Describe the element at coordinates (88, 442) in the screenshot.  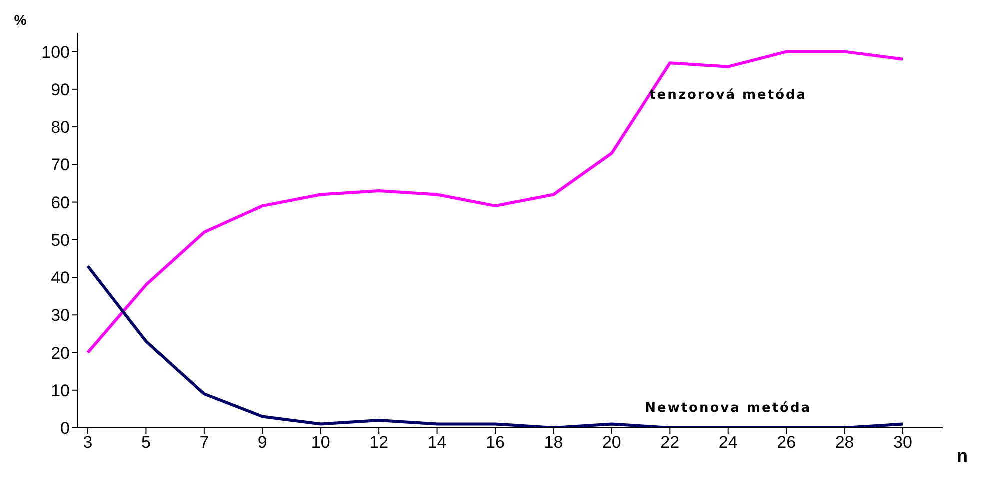
I see `x-tick-label: 3` at that location.